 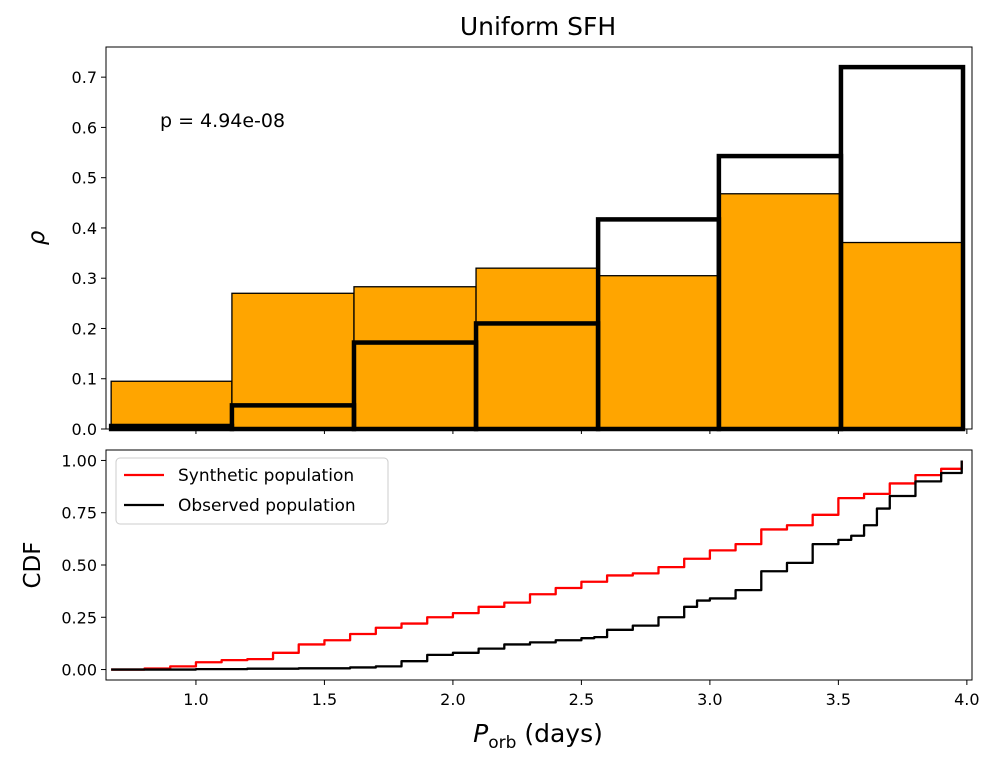 What do you see at coordinates (452, 699) in the screenshot?
I see `cdf-x-tick-label: 2.0` at bounding box center [452, 699].